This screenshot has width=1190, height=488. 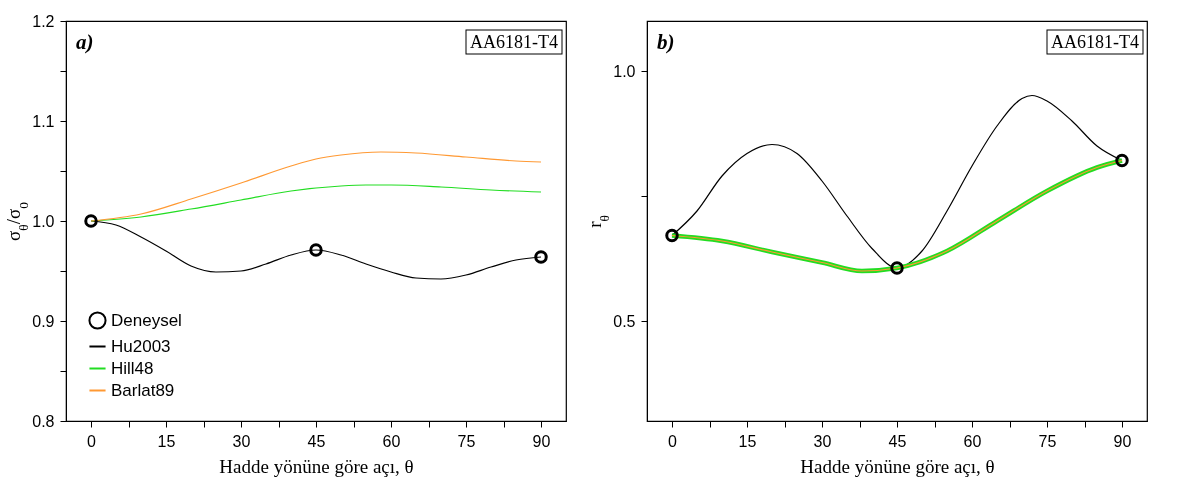 What do you see at coordinates (666, 42) in the screenshot?
I see `annotation: b)` at bounding box center [666, 42].